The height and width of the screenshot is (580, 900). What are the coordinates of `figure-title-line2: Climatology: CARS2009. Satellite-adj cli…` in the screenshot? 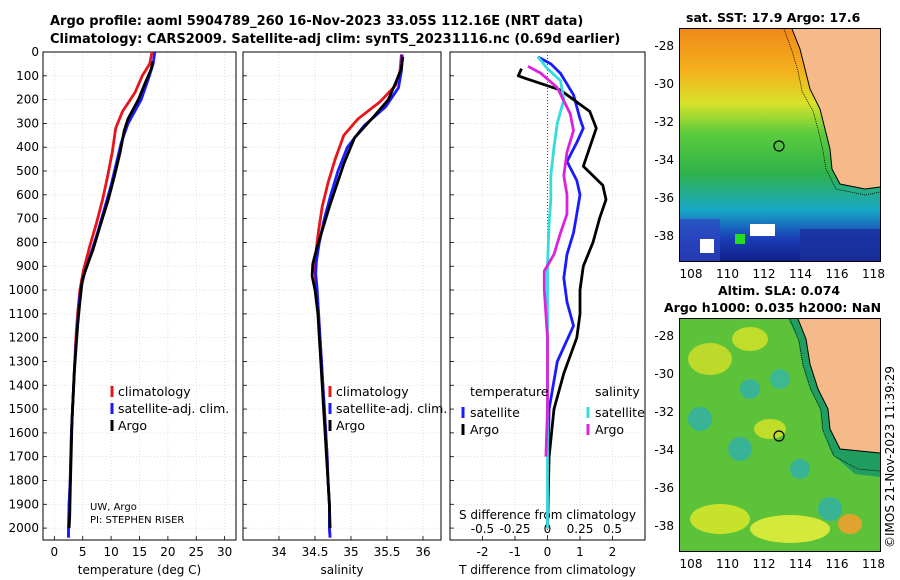 It's located at (335, 39).